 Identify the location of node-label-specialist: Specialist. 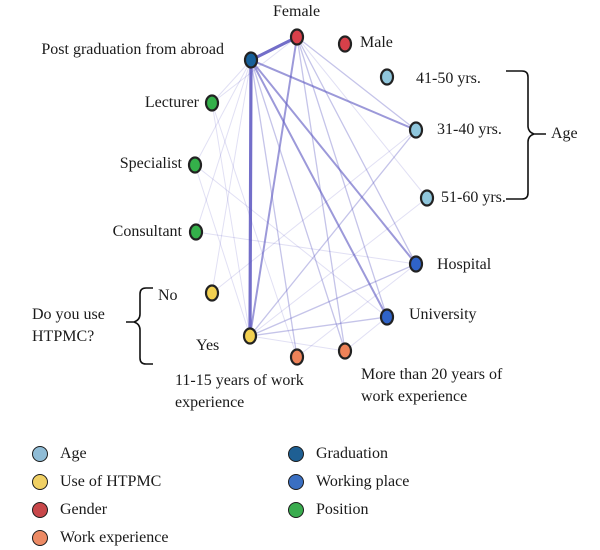
(150, 163).